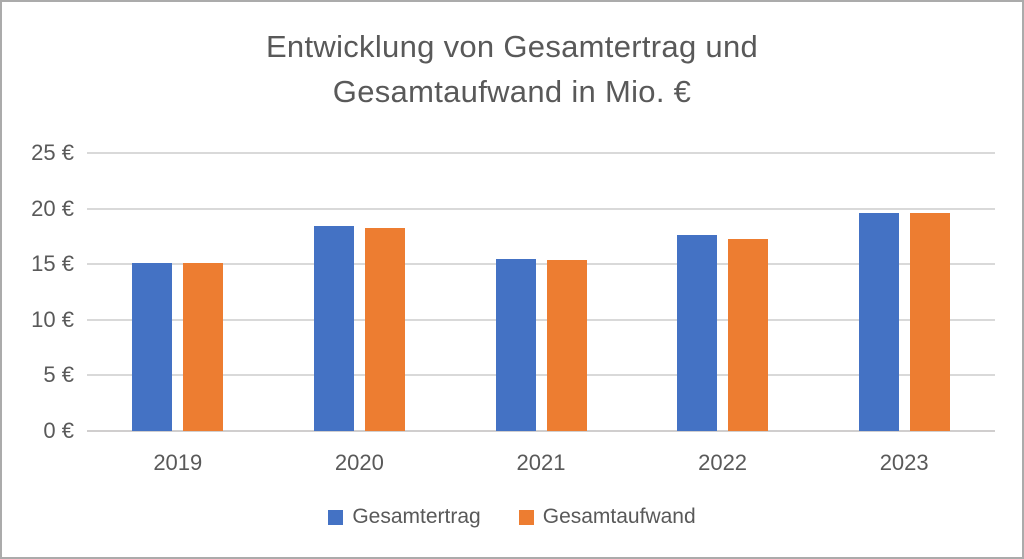 This screenshot has height=559, width=1024. What do you see at coordinates (333, 328) in the screenshot?
I see `bar-gesamtertrag-2020` at bounding box center [333, 328].